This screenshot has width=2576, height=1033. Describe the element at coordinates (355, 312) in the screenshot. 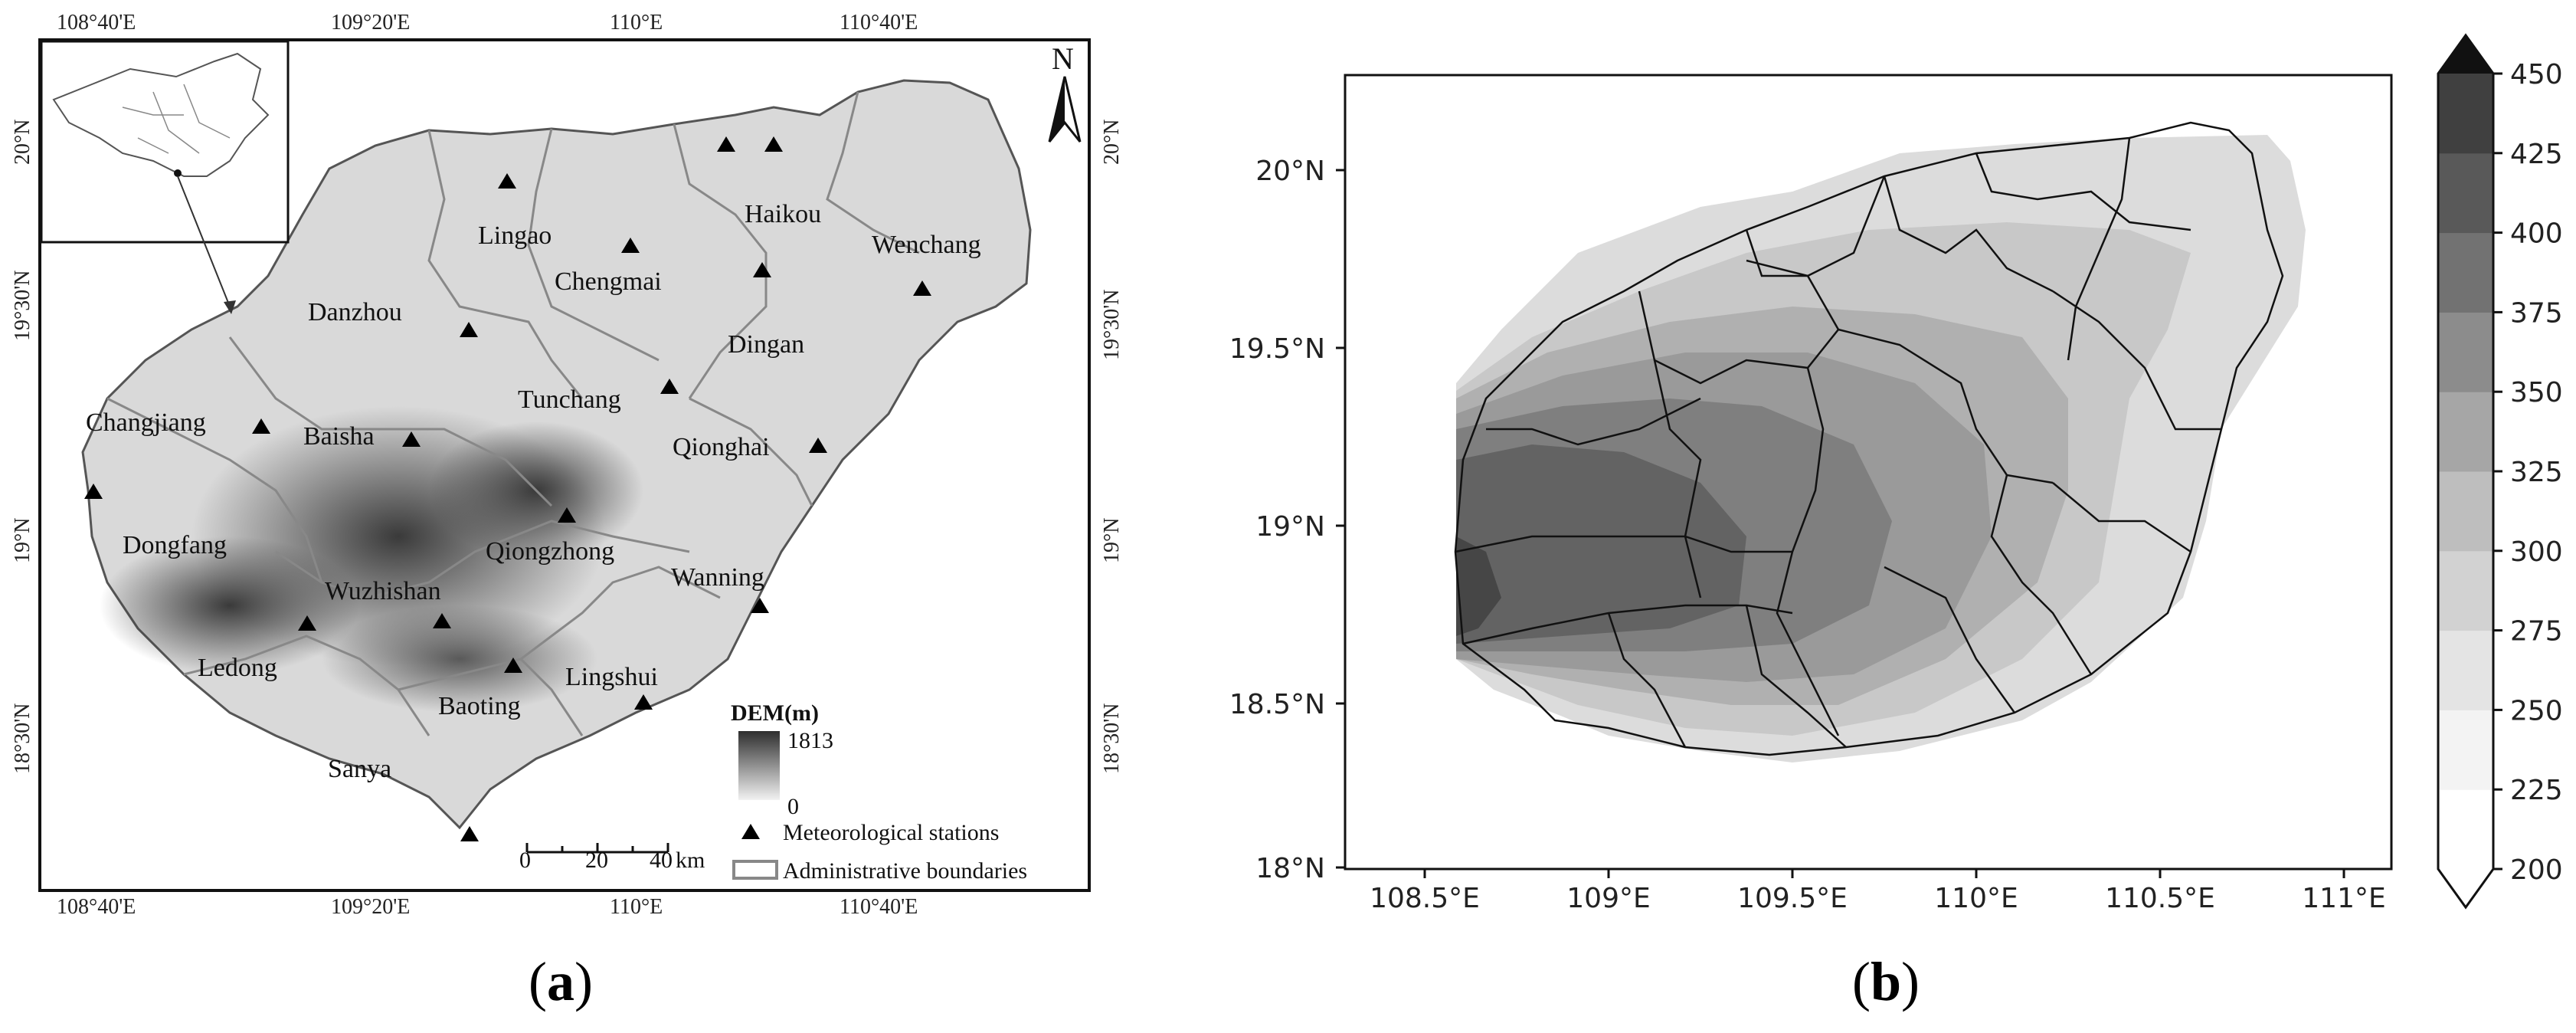

I see `city-label-danzhou: Danzhou` at that location.